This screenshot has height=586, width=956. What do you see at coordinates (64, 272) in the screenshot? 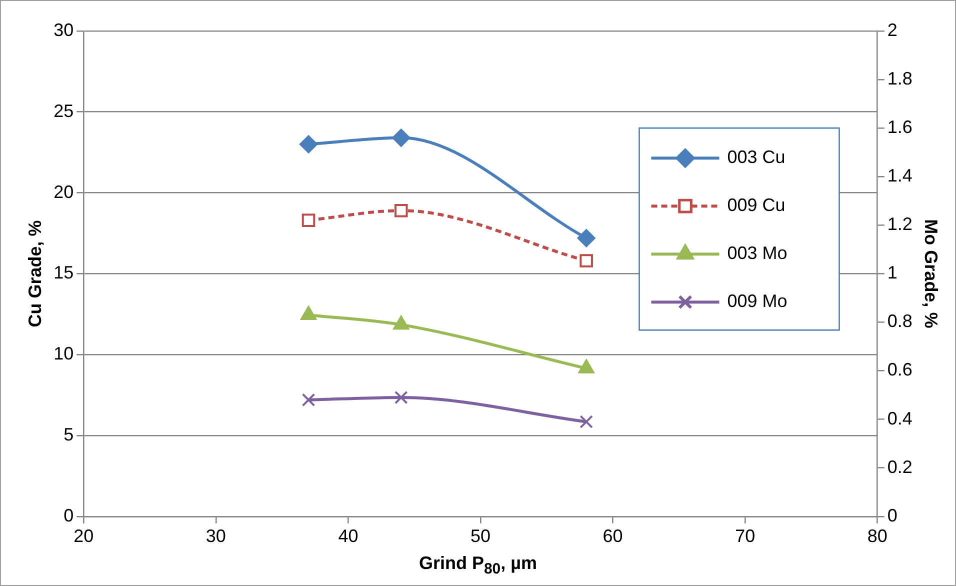
I see `y-tick-label: 15` at bounding box center [64, 272].